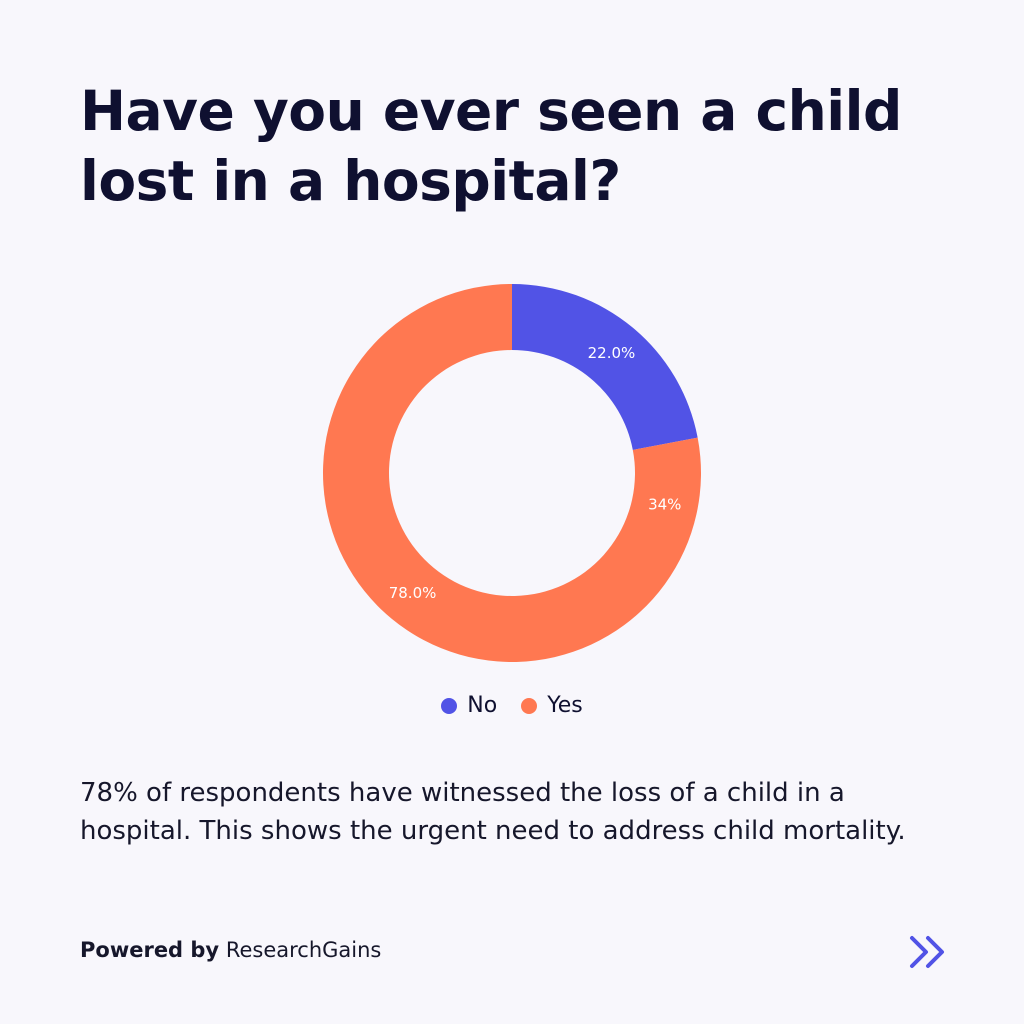 This screenshot has height=1024, width=1024. I want to click on brand-name: ResearchGains, so click(303, 950).